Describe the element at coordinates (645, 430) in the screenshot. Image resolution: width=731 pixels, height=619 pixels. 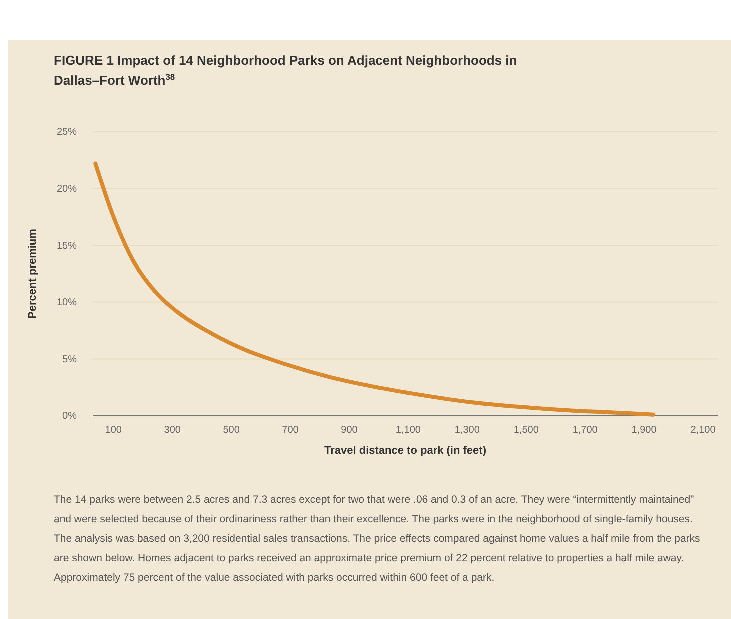
I see `x-tick-label: 1,900` at that location.